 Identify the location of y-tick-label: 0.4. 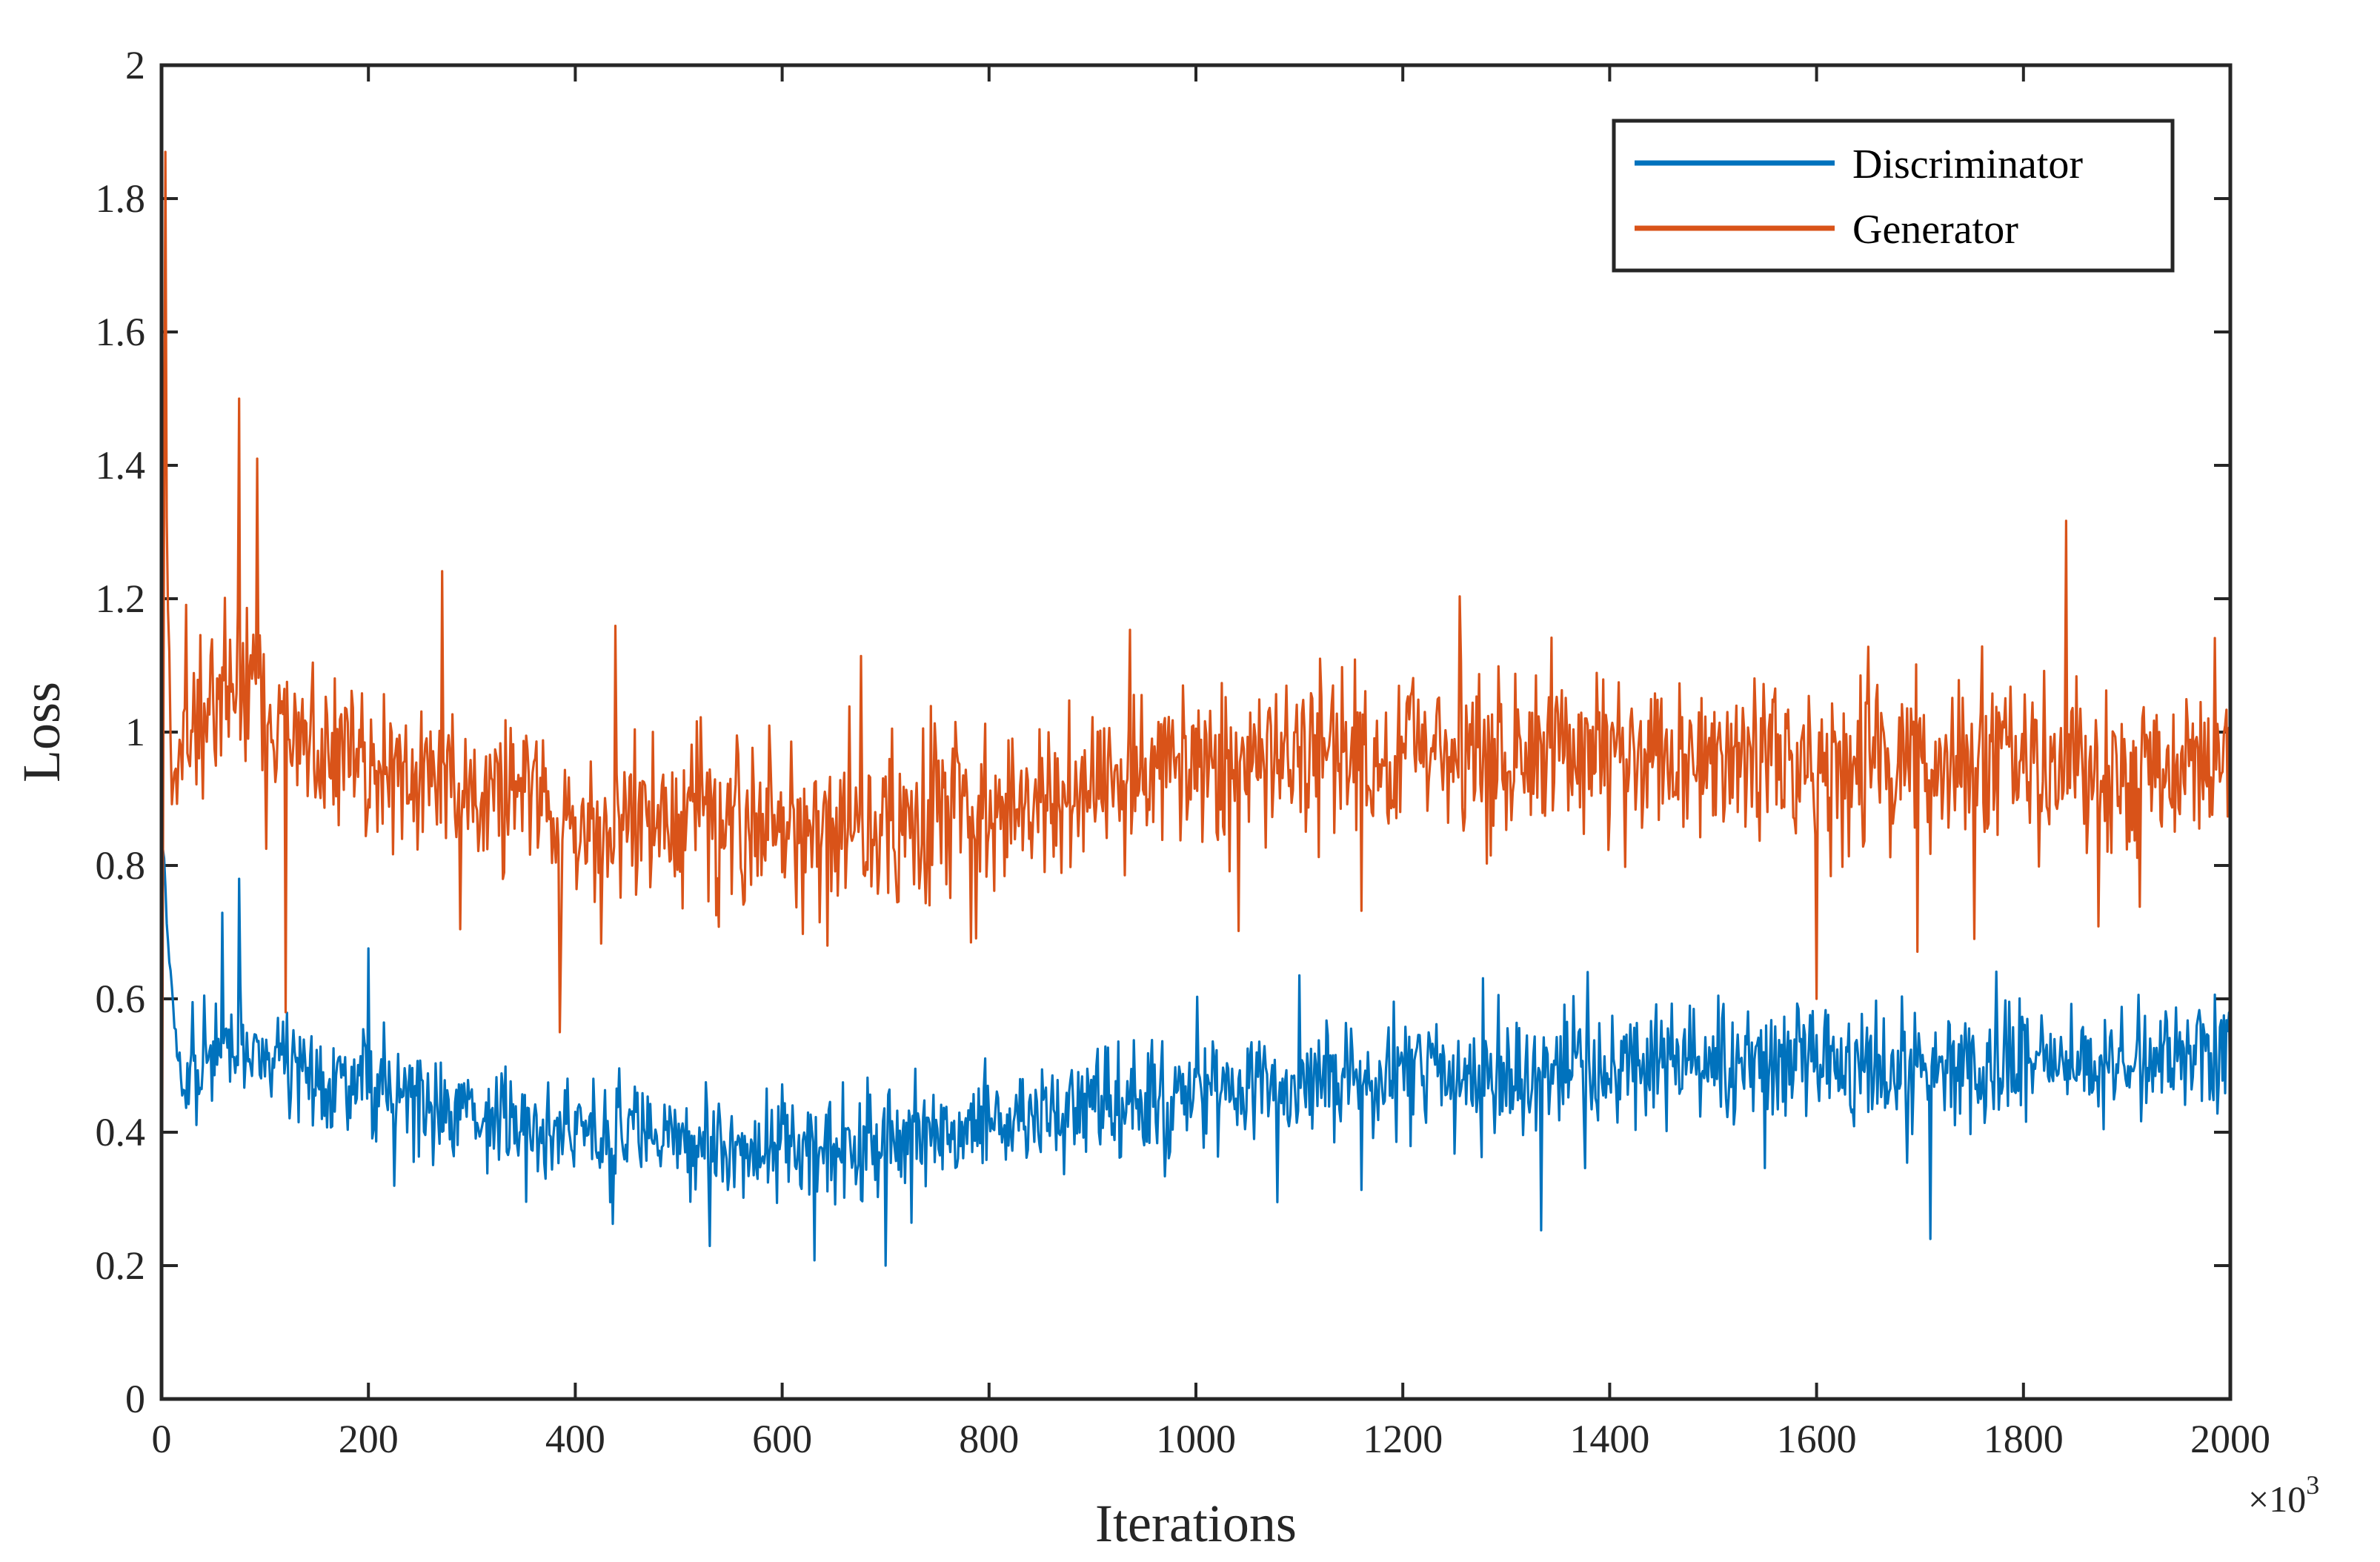
(121, 1132).